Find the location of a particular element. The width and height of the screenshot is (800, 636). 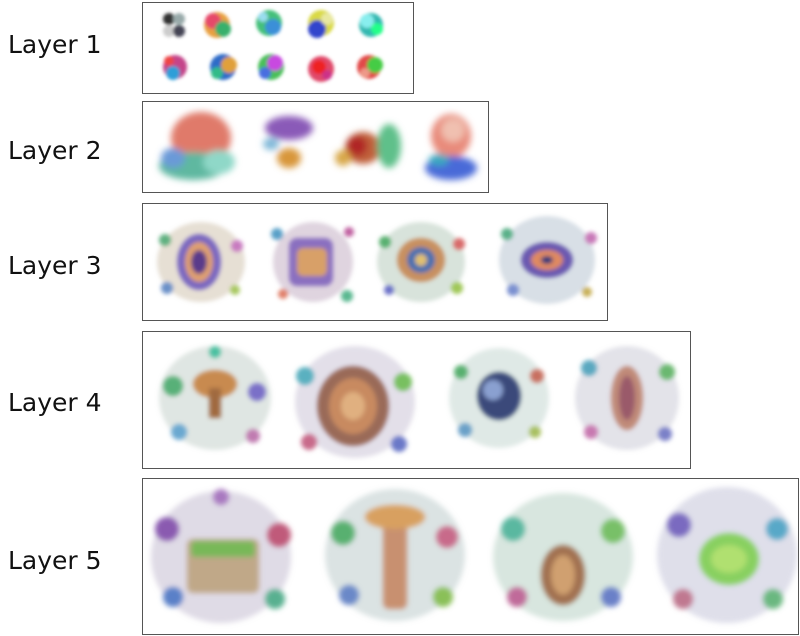

row-label-layer-2: Layer 2 is located at coordinates (55, 150).